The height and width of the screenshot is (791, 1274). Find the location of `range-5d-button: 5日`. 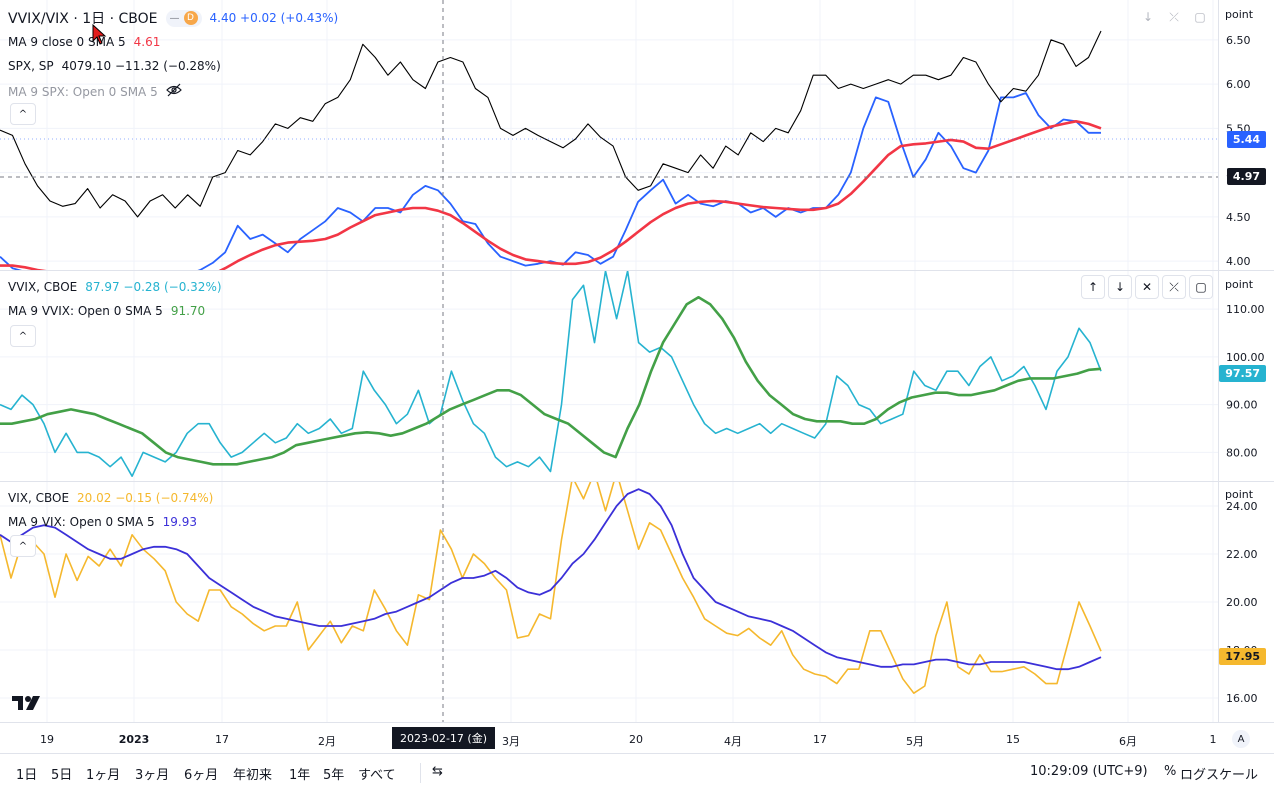

range-5d-button: 5日 is located at coordinates (62, 775).